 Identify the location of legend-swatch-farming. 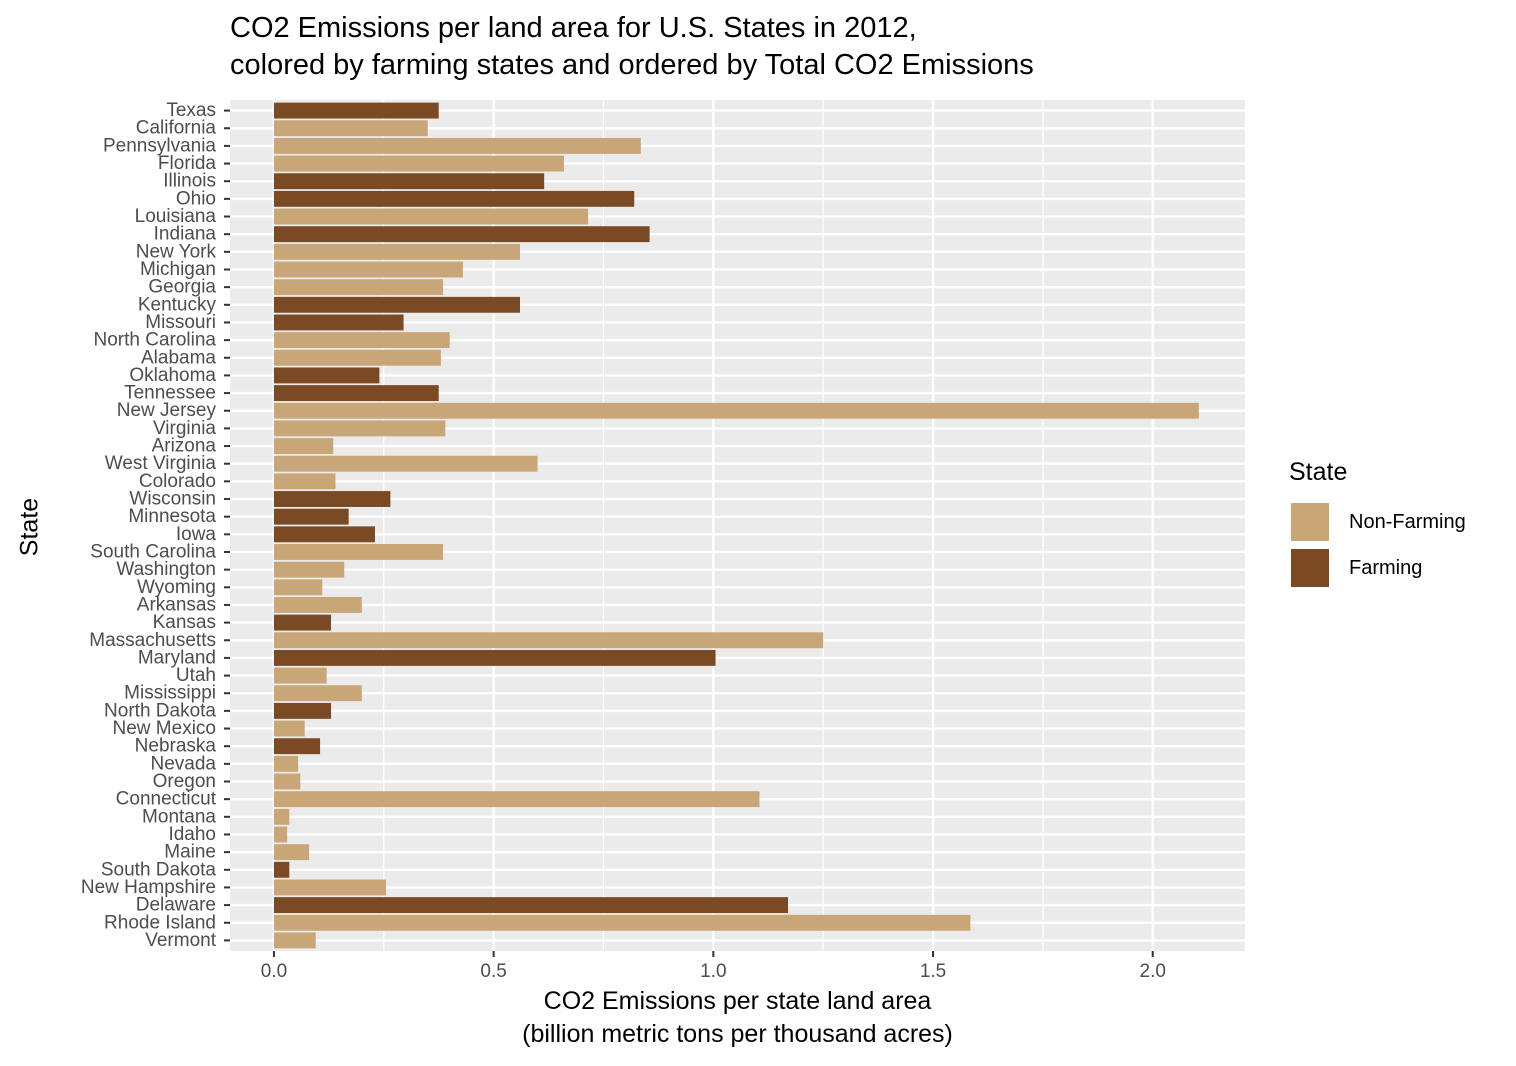
(1310, 568).